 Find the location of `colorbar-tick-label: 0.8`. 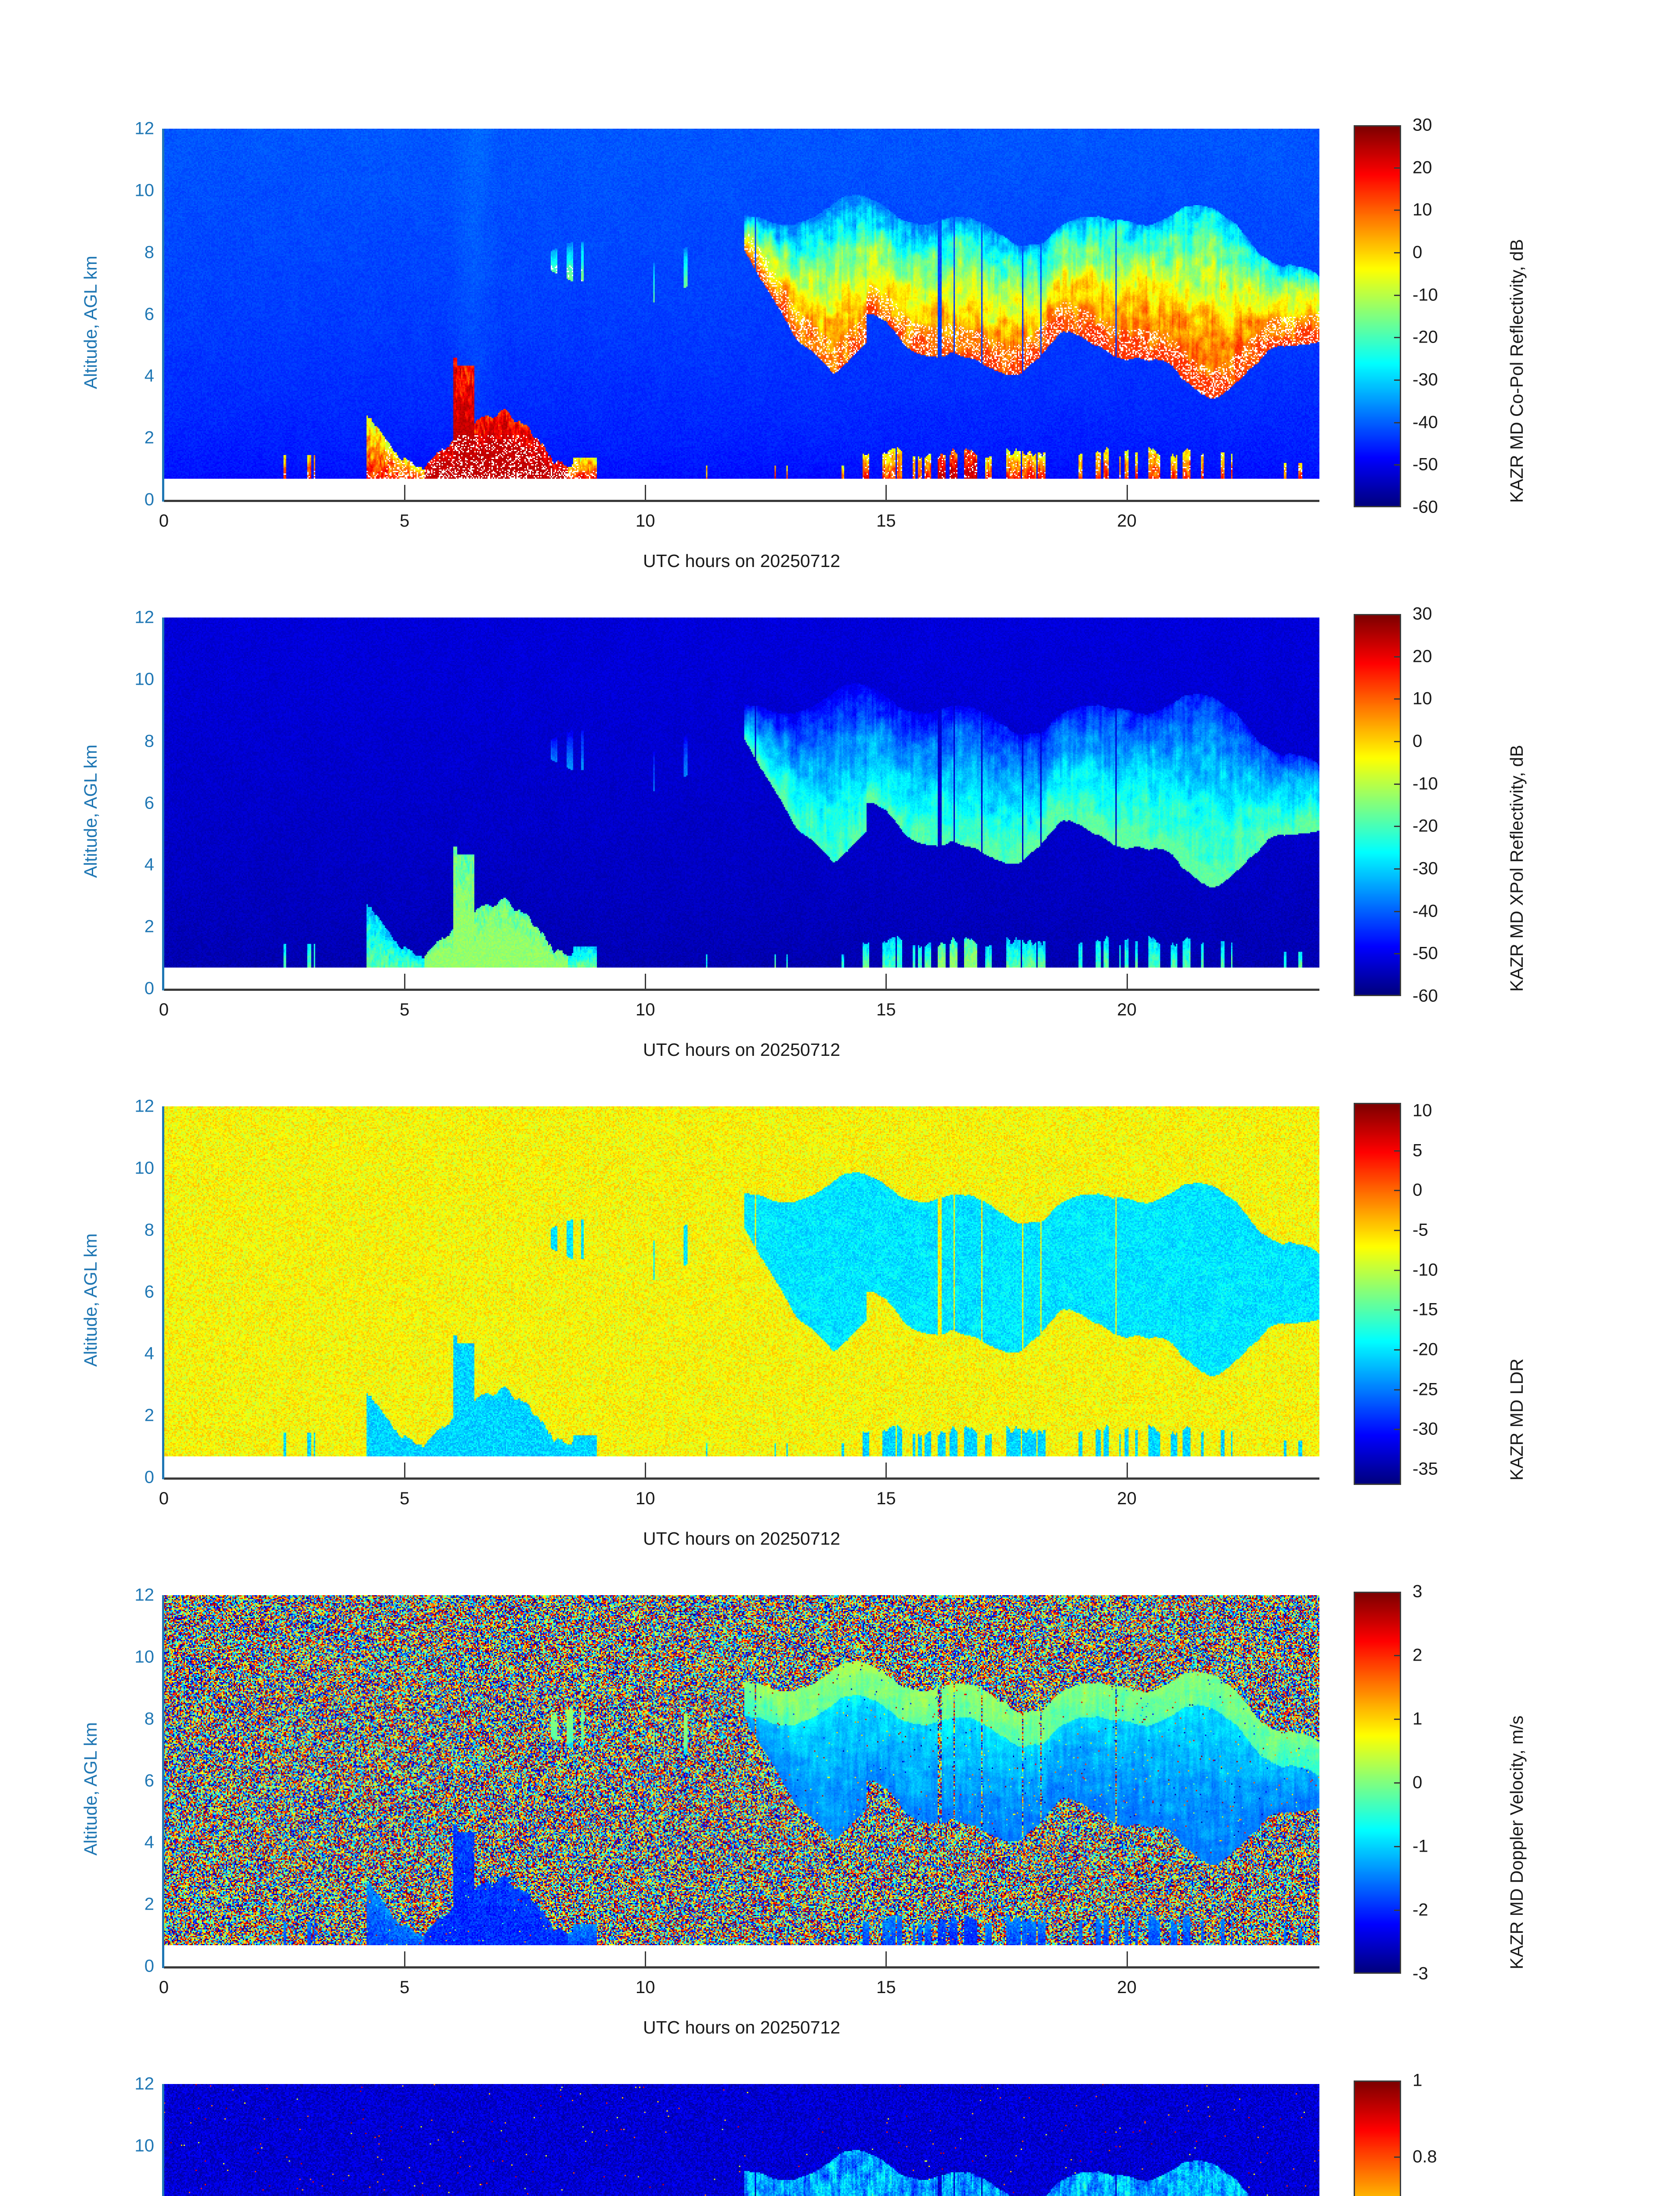

colorbar-tick-label: 0.8 is located at coordinates (1425, 2157).